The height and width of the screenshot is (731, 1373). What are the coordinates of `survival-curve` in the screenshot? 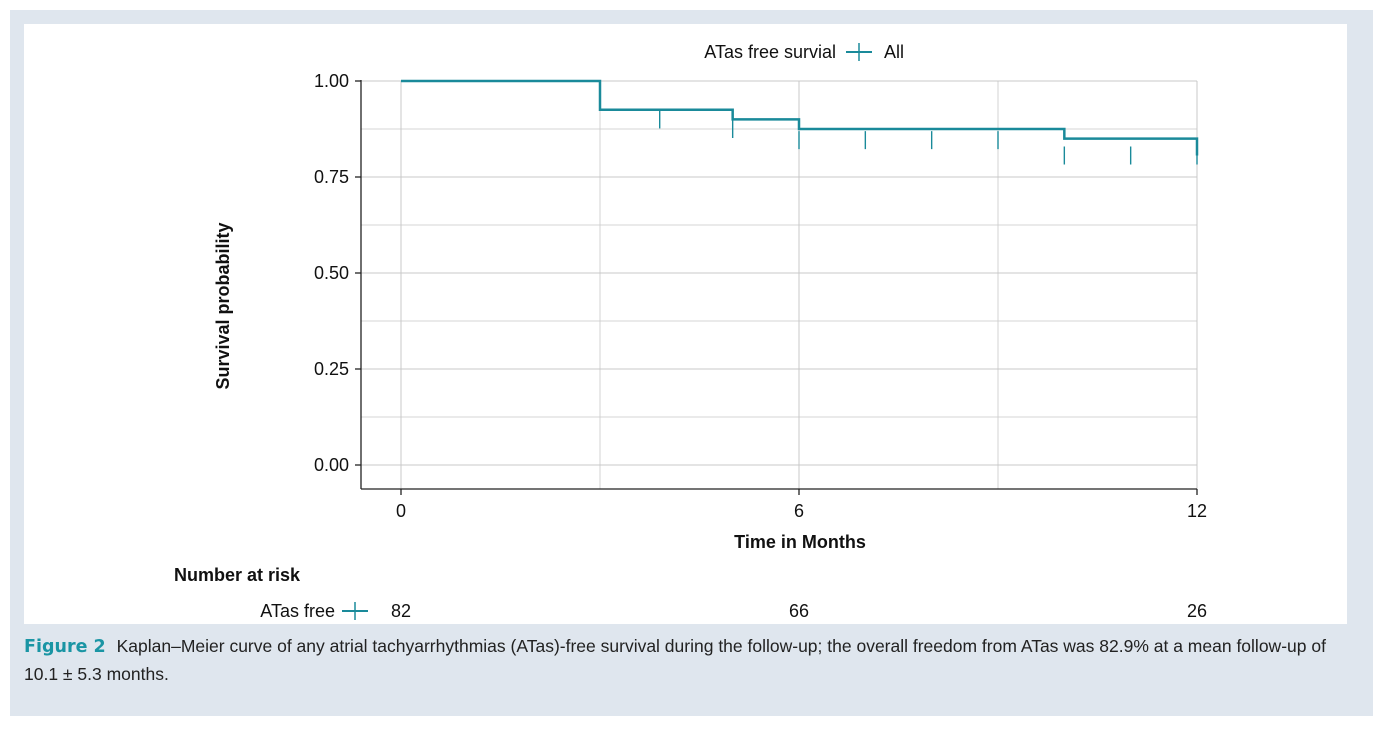 It's located at (800, 117).